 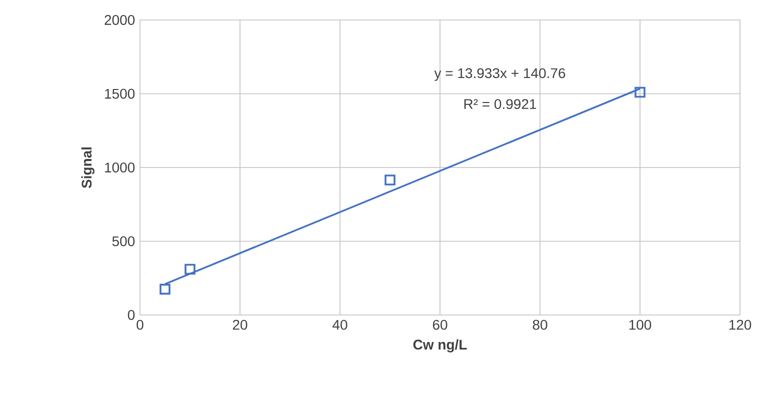 I want to click on x-tick-label: 0, so click(x=140, y=325).